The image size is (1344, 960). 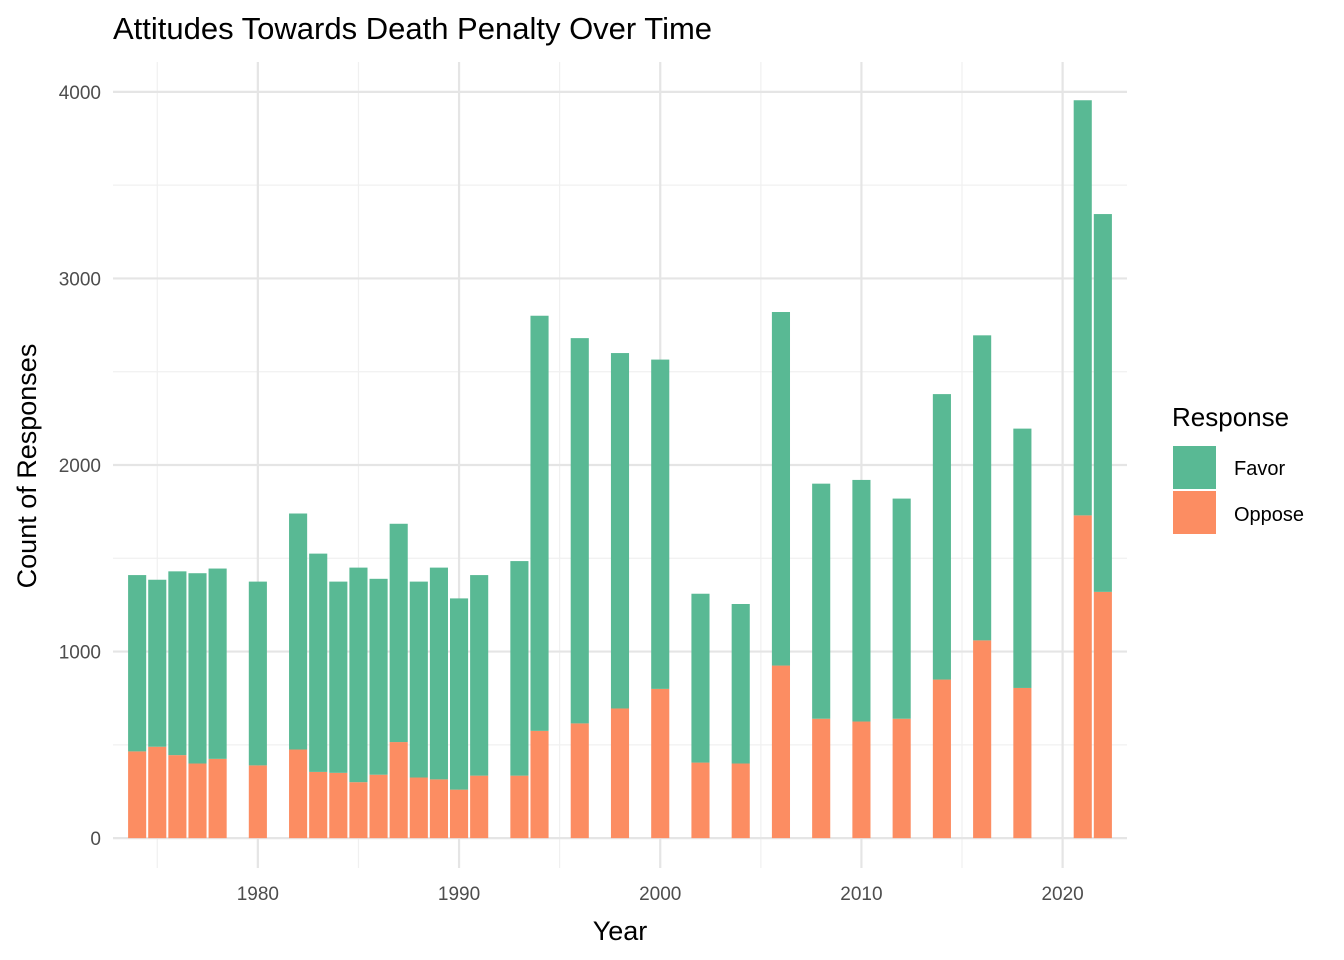 I want to click on x-axis-ticks: 1980 1990 2000 2010 2020, so click(x=660, y=894).